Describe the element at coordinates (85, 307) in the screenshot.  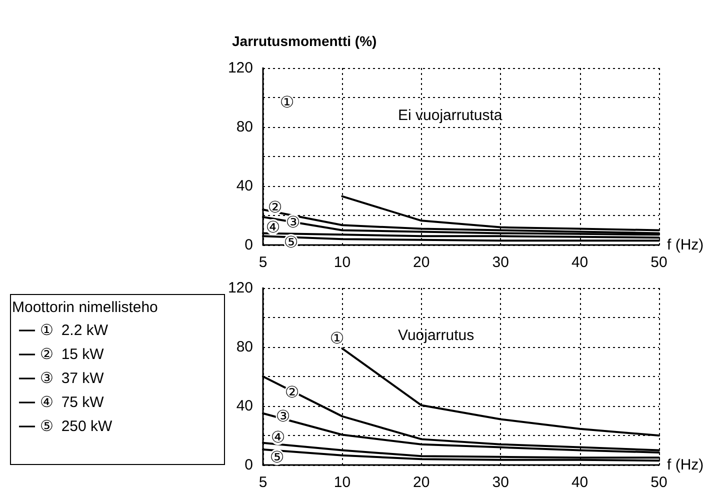
I see `legend-title: Moottorin nimellisteho` at that location.